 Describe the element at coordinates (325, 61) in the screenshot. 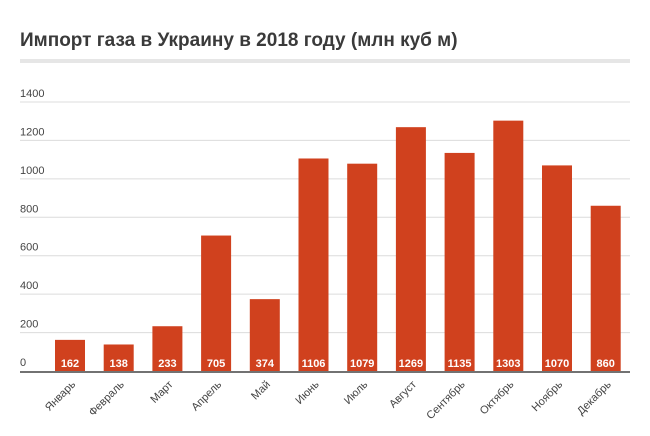

I see `title-divider` at that location.